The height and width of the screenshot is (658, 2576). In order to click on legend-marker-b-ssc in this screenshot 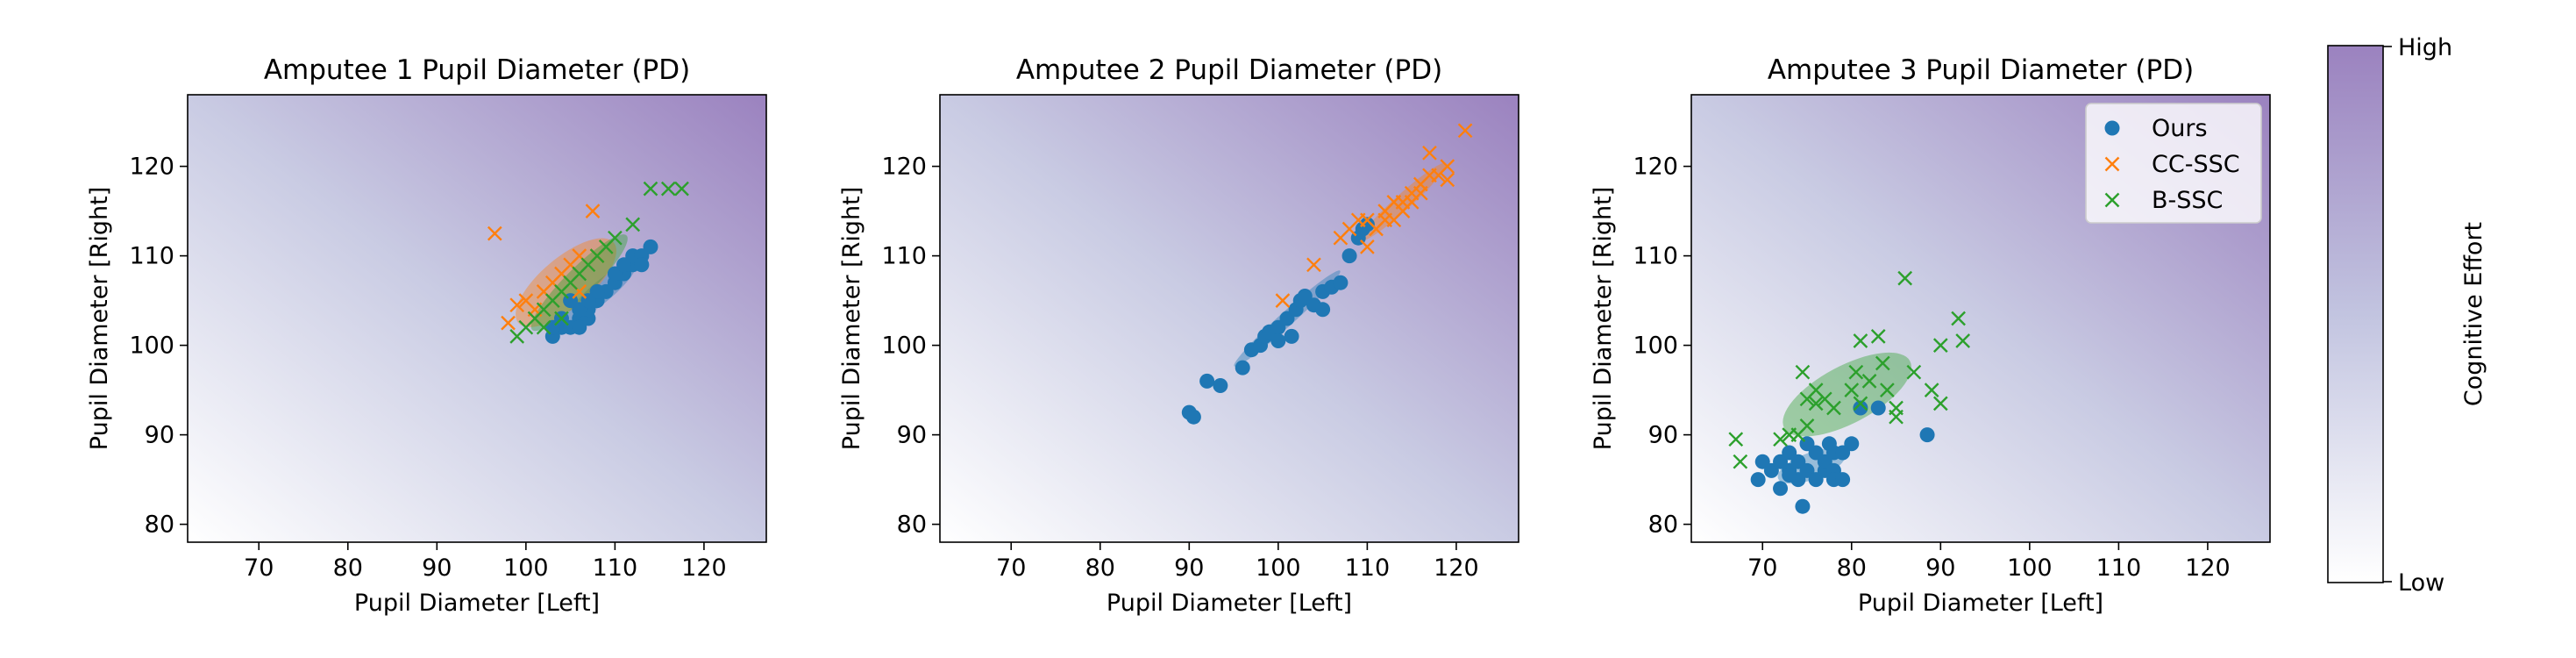, I will do `click(2112, 200)`.